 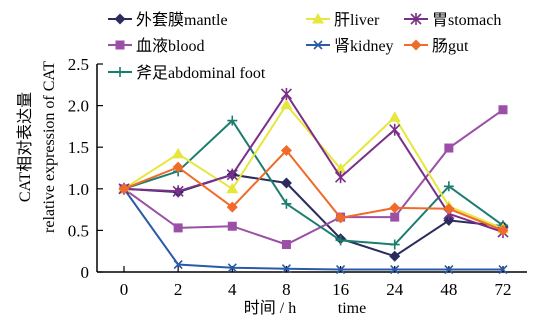 What do you see at coordinates (85, 272) in the screenshot?
I see `y-tick-label: 0` at bounding box center [85, 272].